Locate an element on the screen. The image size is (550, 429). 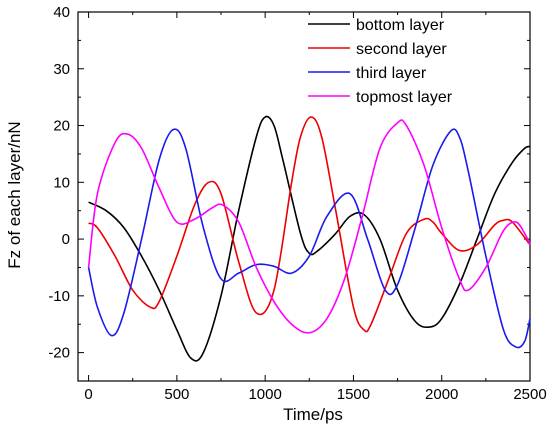
legend-label-topmost-layer: topmost layer is located at coordinates (404, 97).